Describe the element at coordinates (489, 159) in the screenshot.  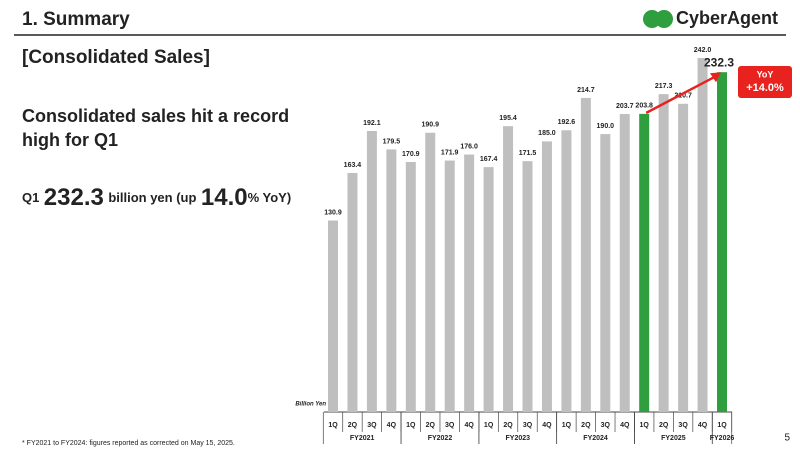
I see `value-label: 167.4` at that location.